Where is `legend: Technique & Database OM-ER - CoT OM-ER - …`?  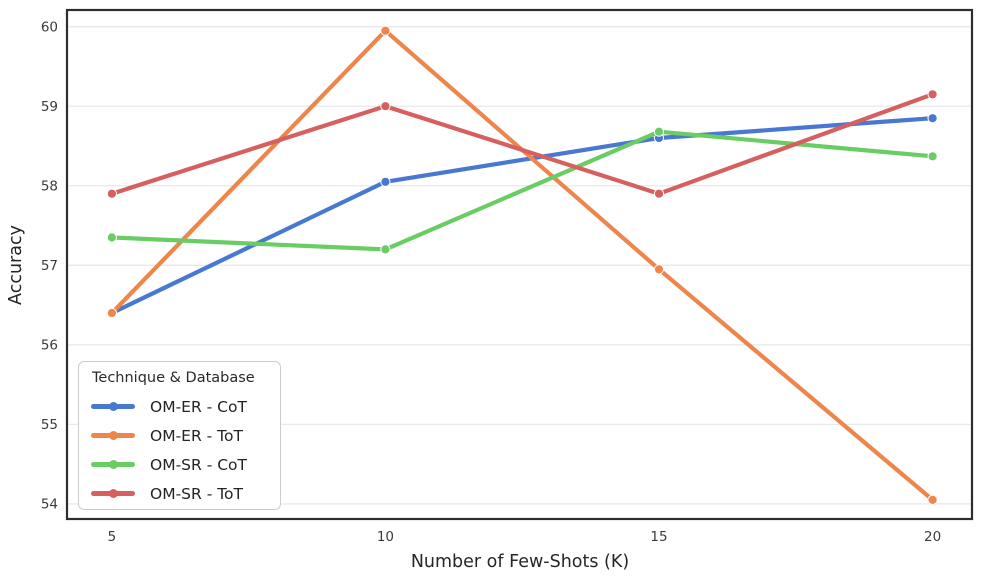 legend: Technique & Database OM-ER - CoT OM-ER - … is located at coordinates (179, 435).